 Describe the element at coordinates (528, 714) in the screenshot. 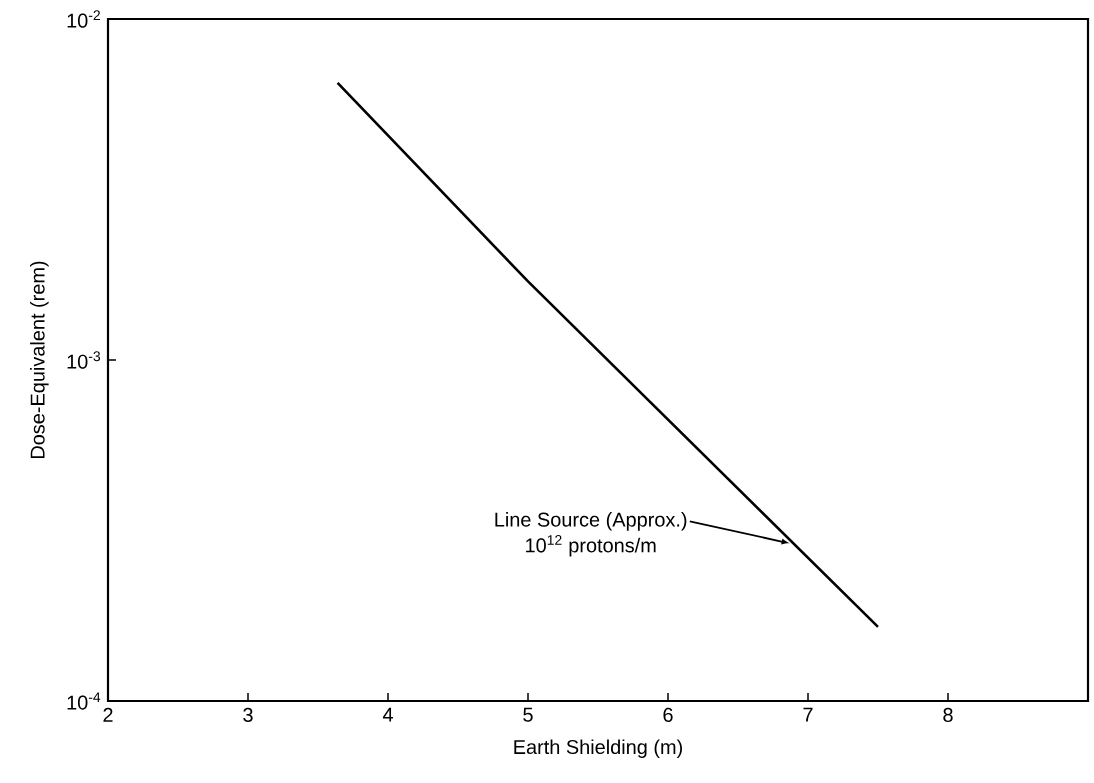

I see `x-tick-label: 5` at that location.